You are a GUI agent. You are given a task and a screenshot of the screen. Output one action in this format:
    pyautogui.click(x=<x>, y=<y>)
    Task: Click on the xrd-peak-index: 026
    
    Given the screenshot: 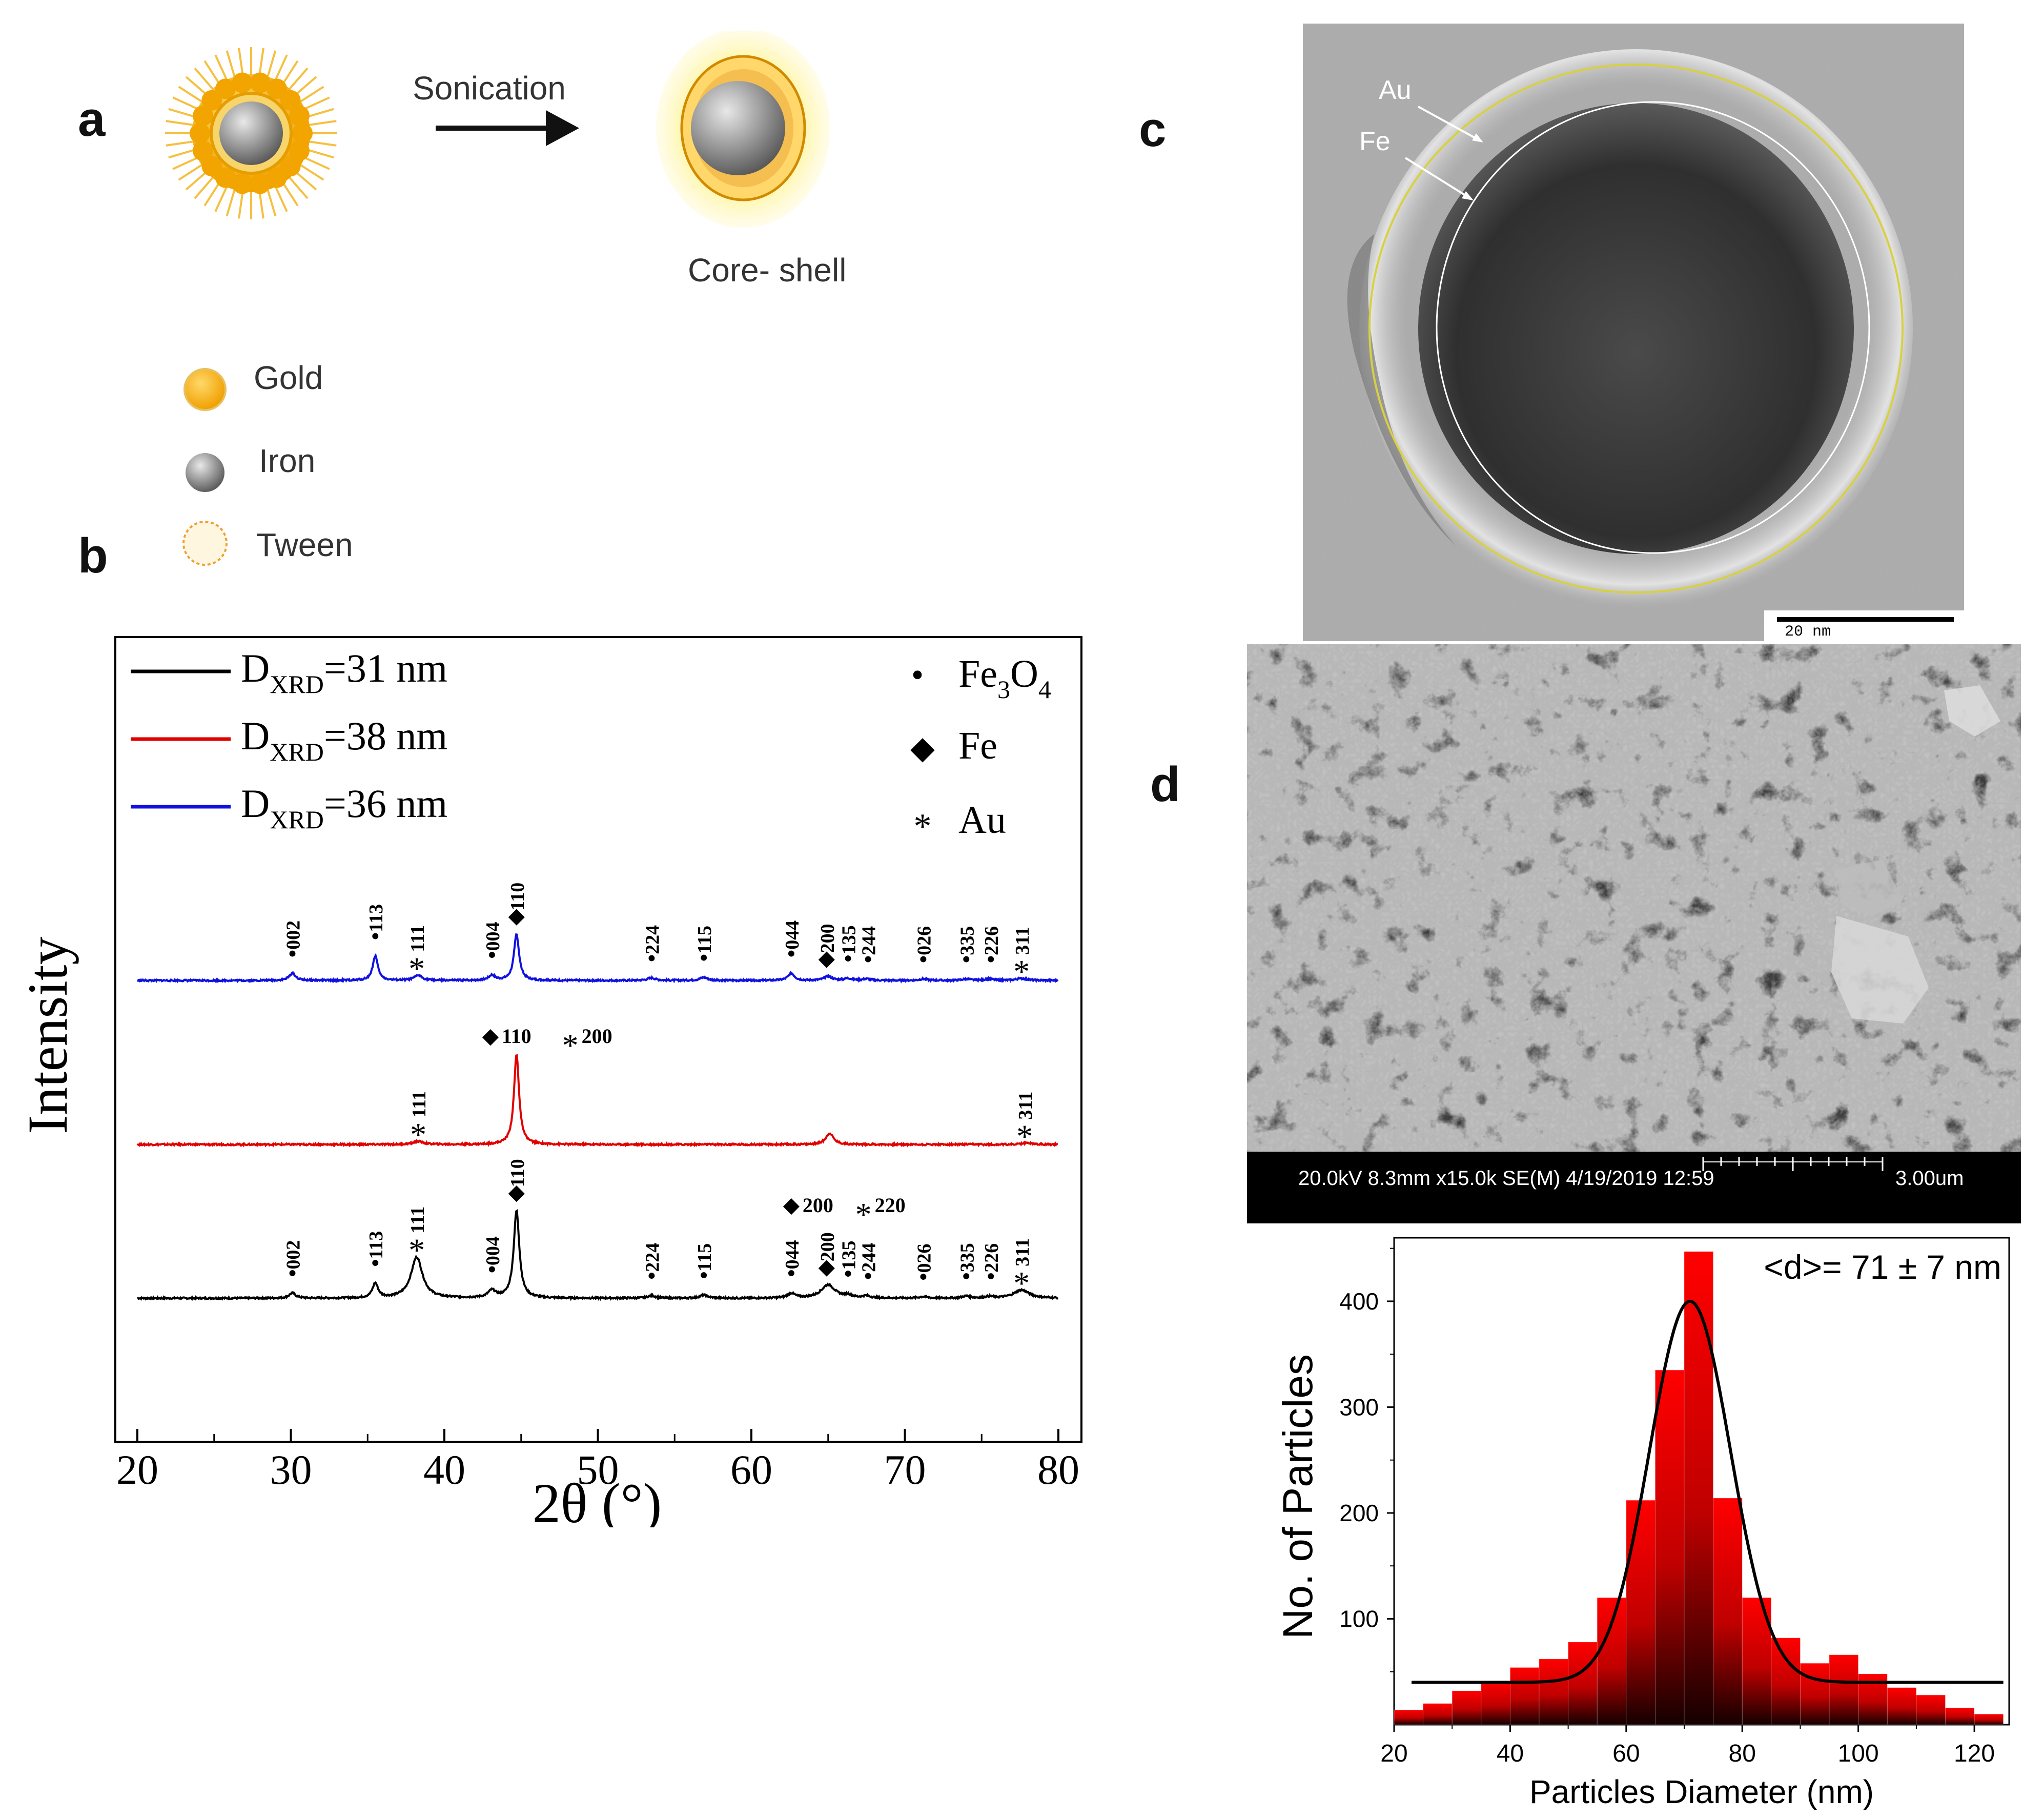 What is the action you would take?
    pyautogui.click(x=924, y=1258)
    